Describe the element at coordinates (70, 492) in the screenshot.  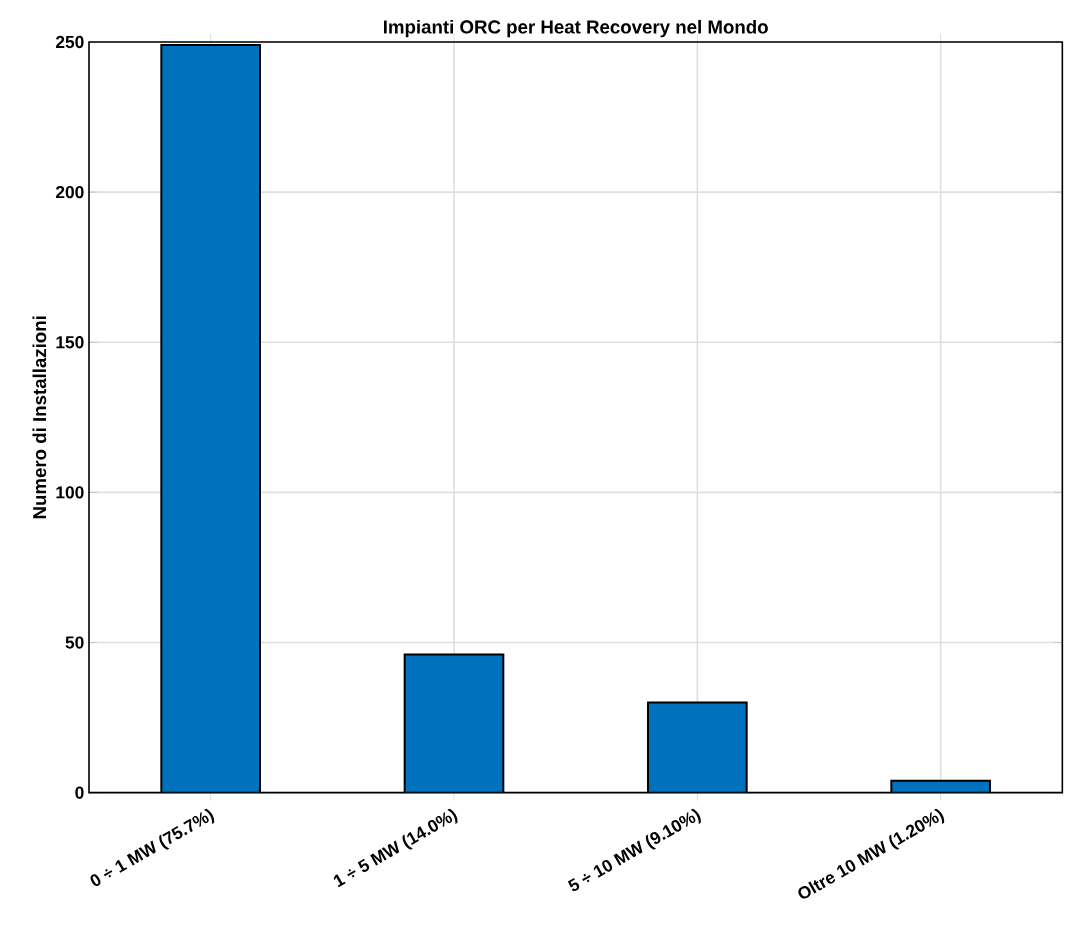
I see `y-tick-label: 100` at that location.